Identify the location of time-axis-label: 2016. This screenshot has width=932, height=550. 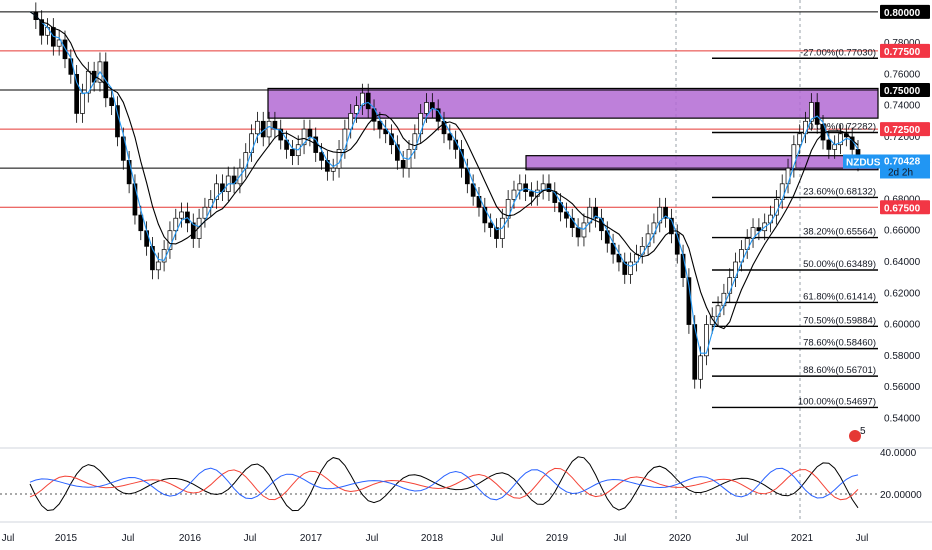
(190, 538).